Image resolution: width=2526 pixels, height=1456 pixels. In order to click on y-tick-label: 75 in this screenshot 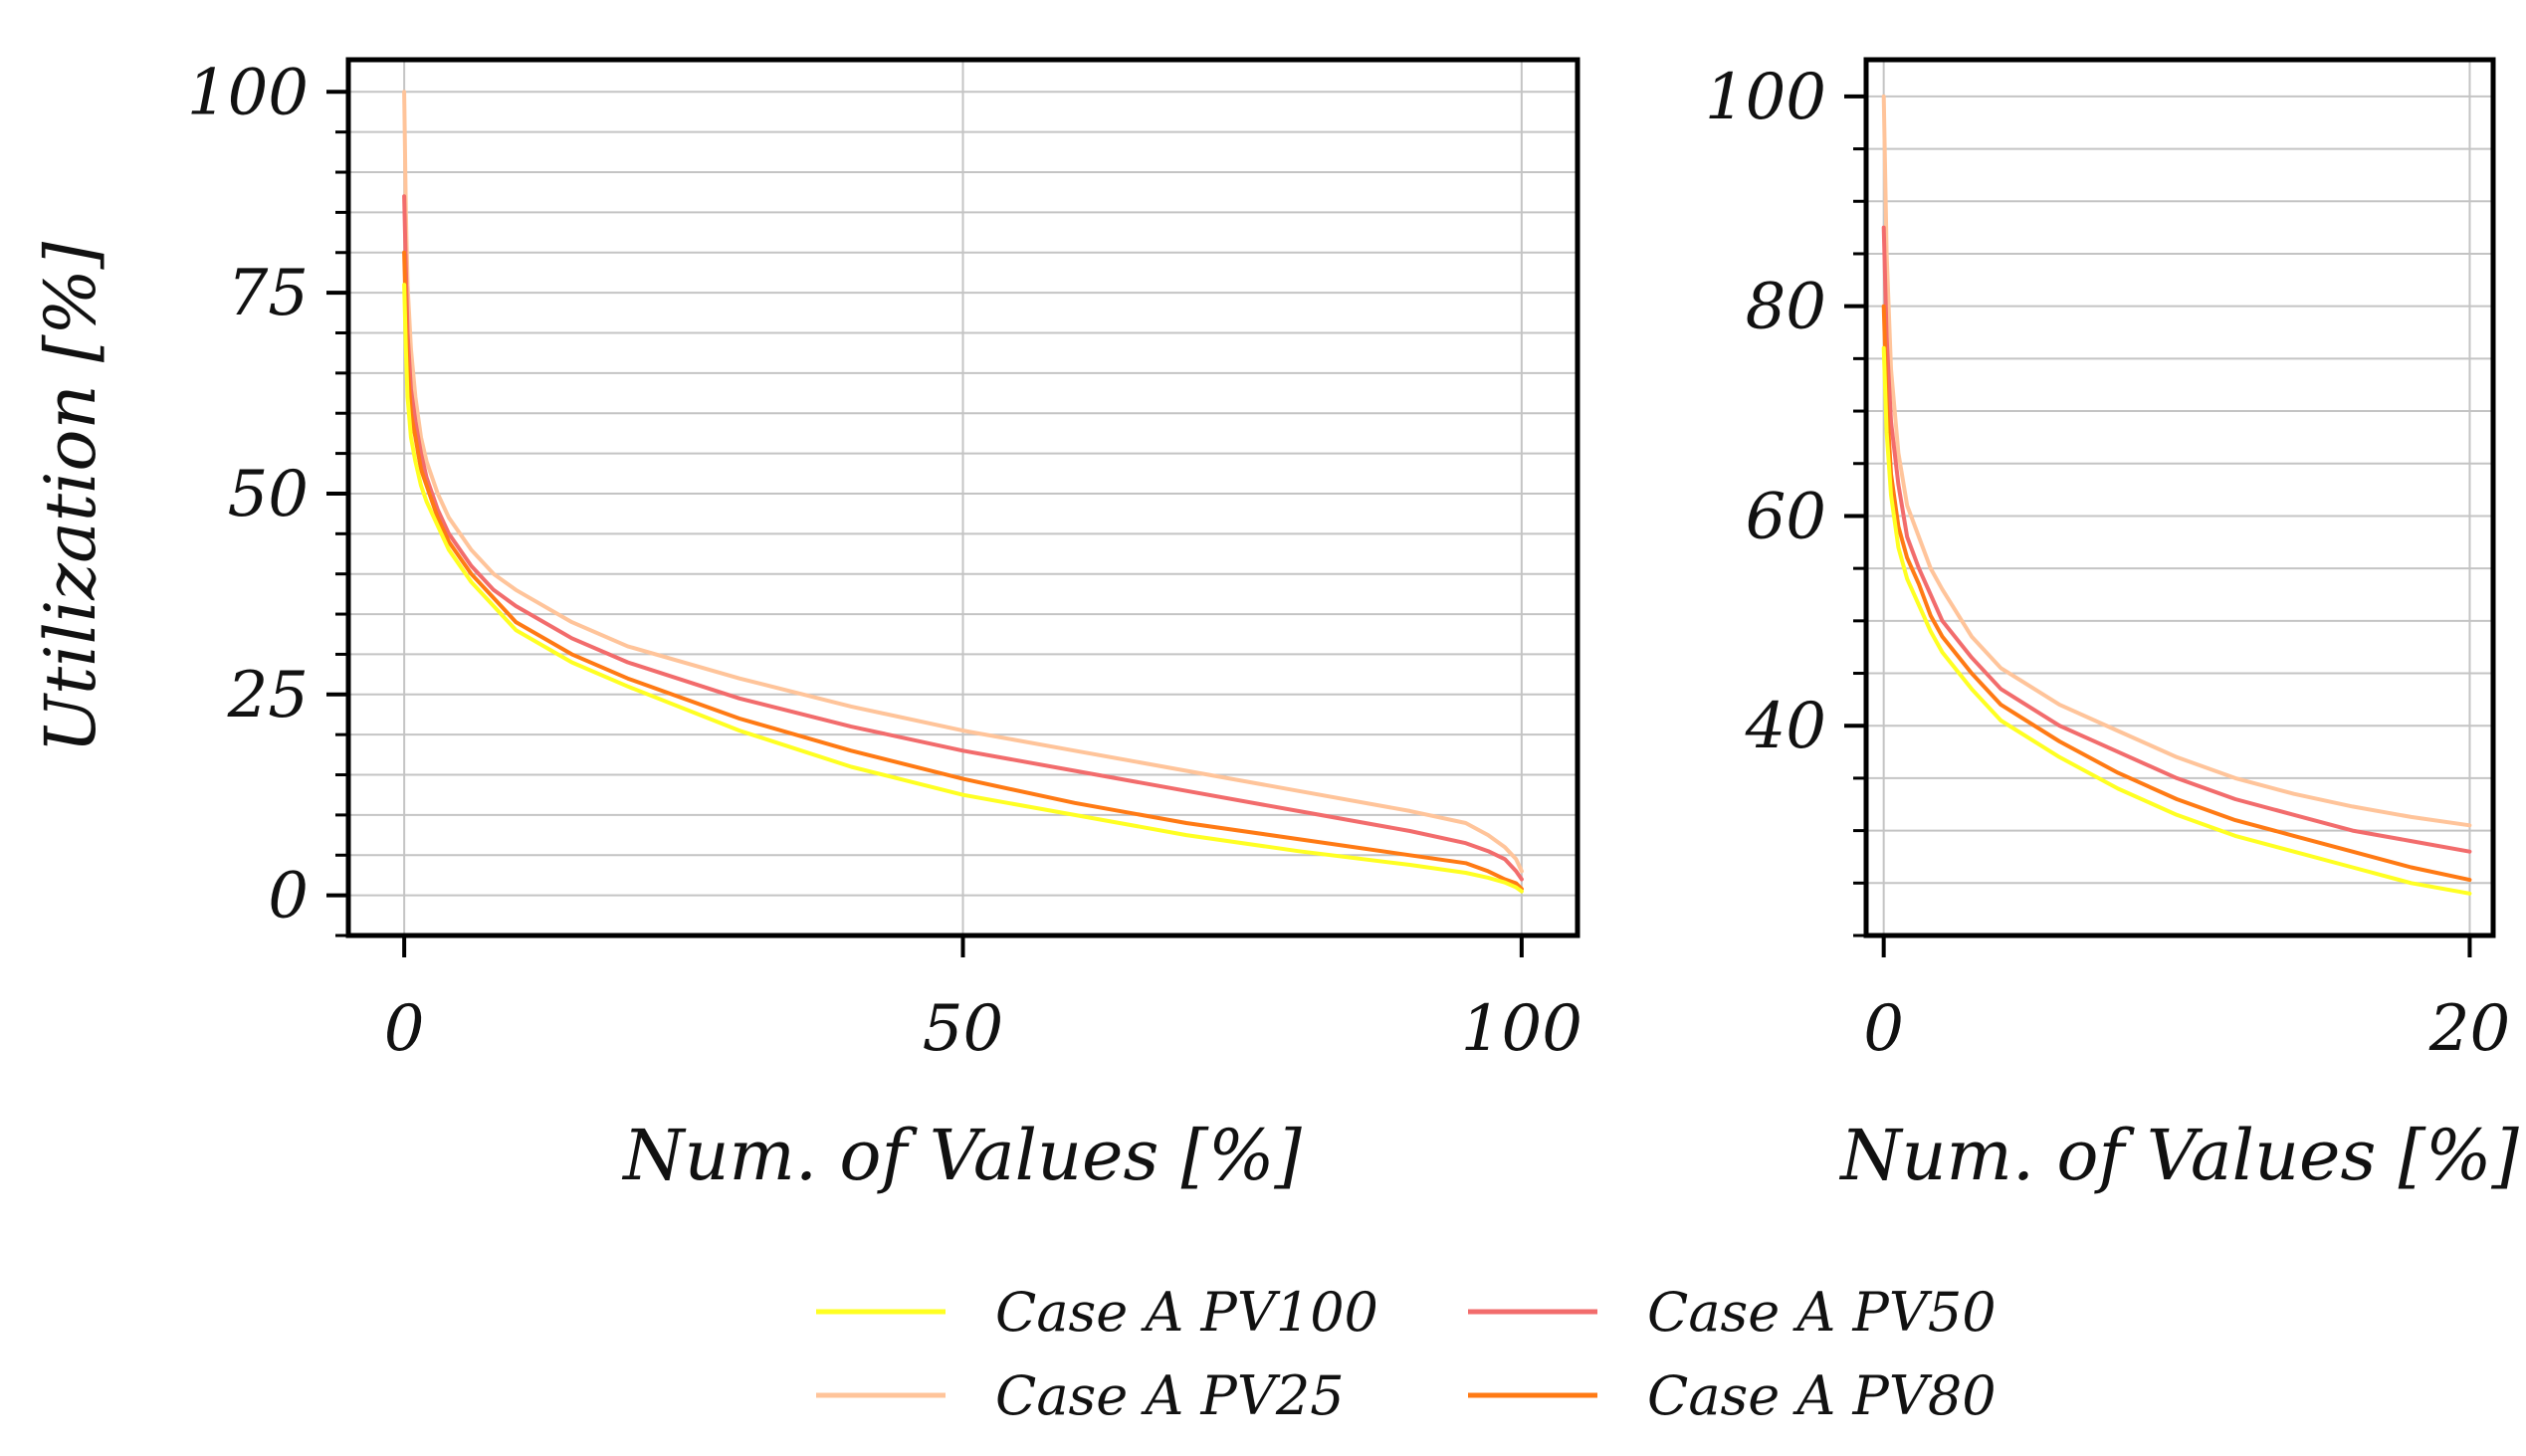, I will do `click(268, 293)`.